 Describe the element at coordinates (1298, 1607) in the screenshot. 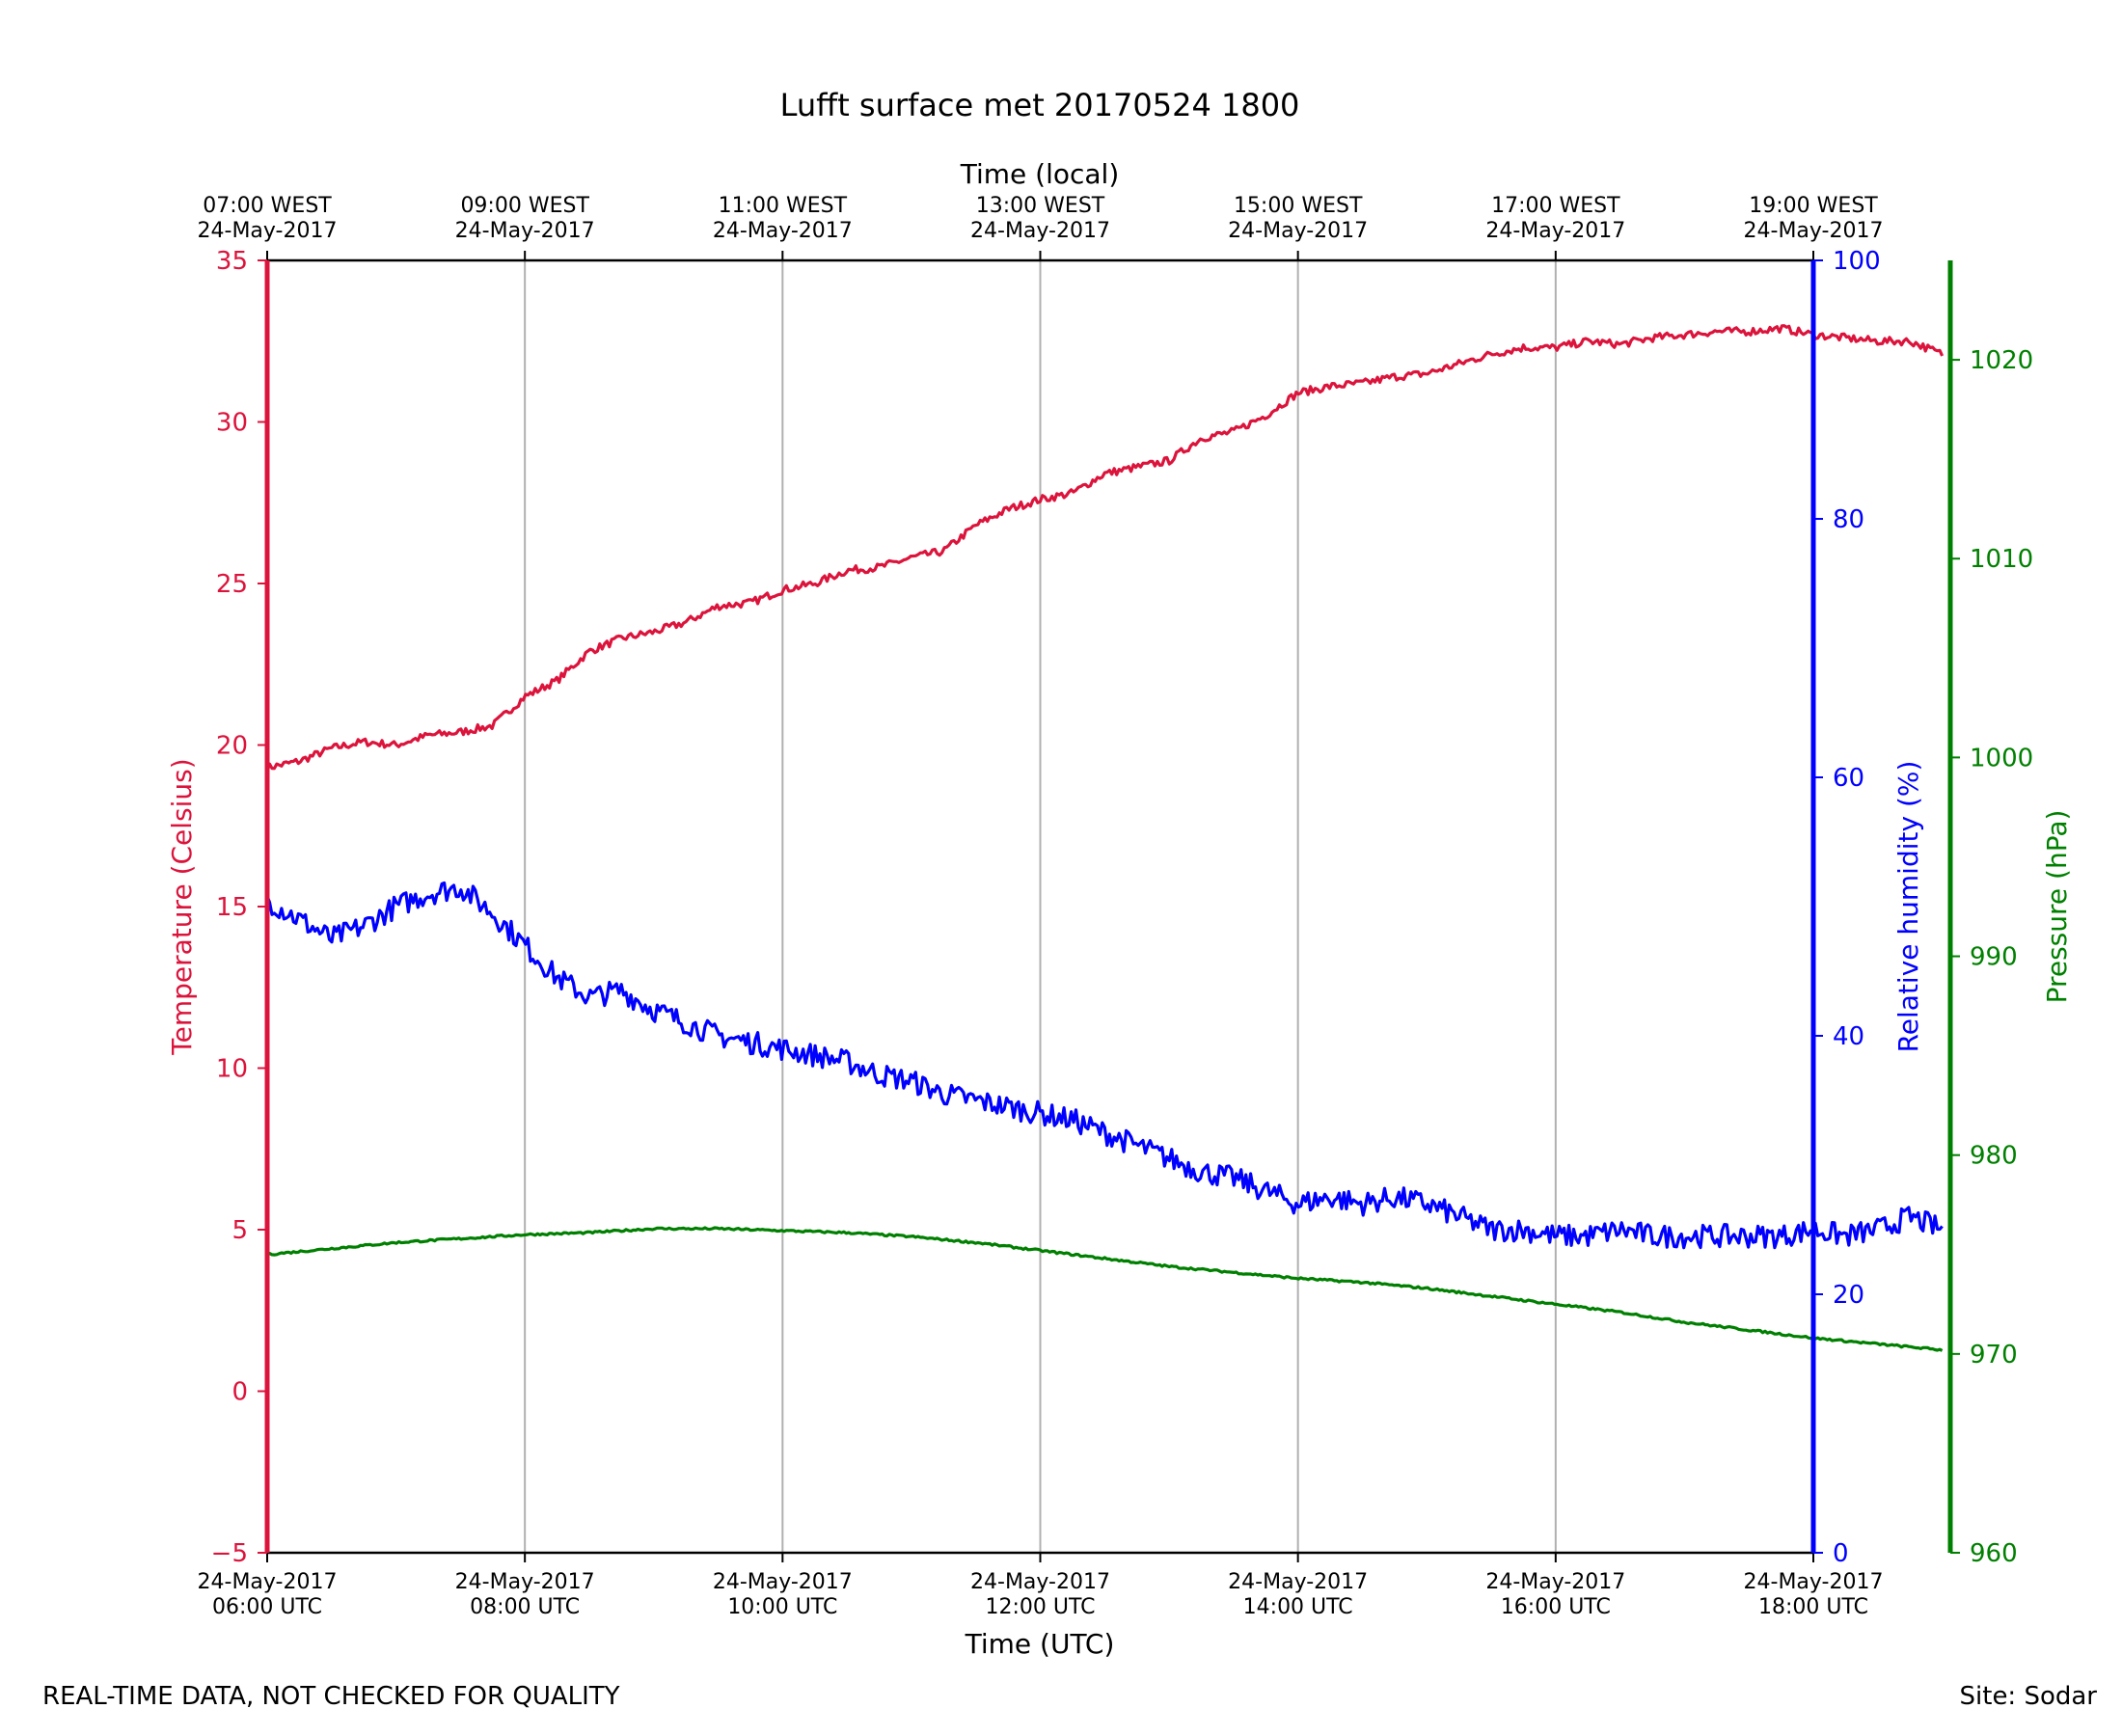

I see `x-tick-label-bottom: 14:00 UTC` at that location.